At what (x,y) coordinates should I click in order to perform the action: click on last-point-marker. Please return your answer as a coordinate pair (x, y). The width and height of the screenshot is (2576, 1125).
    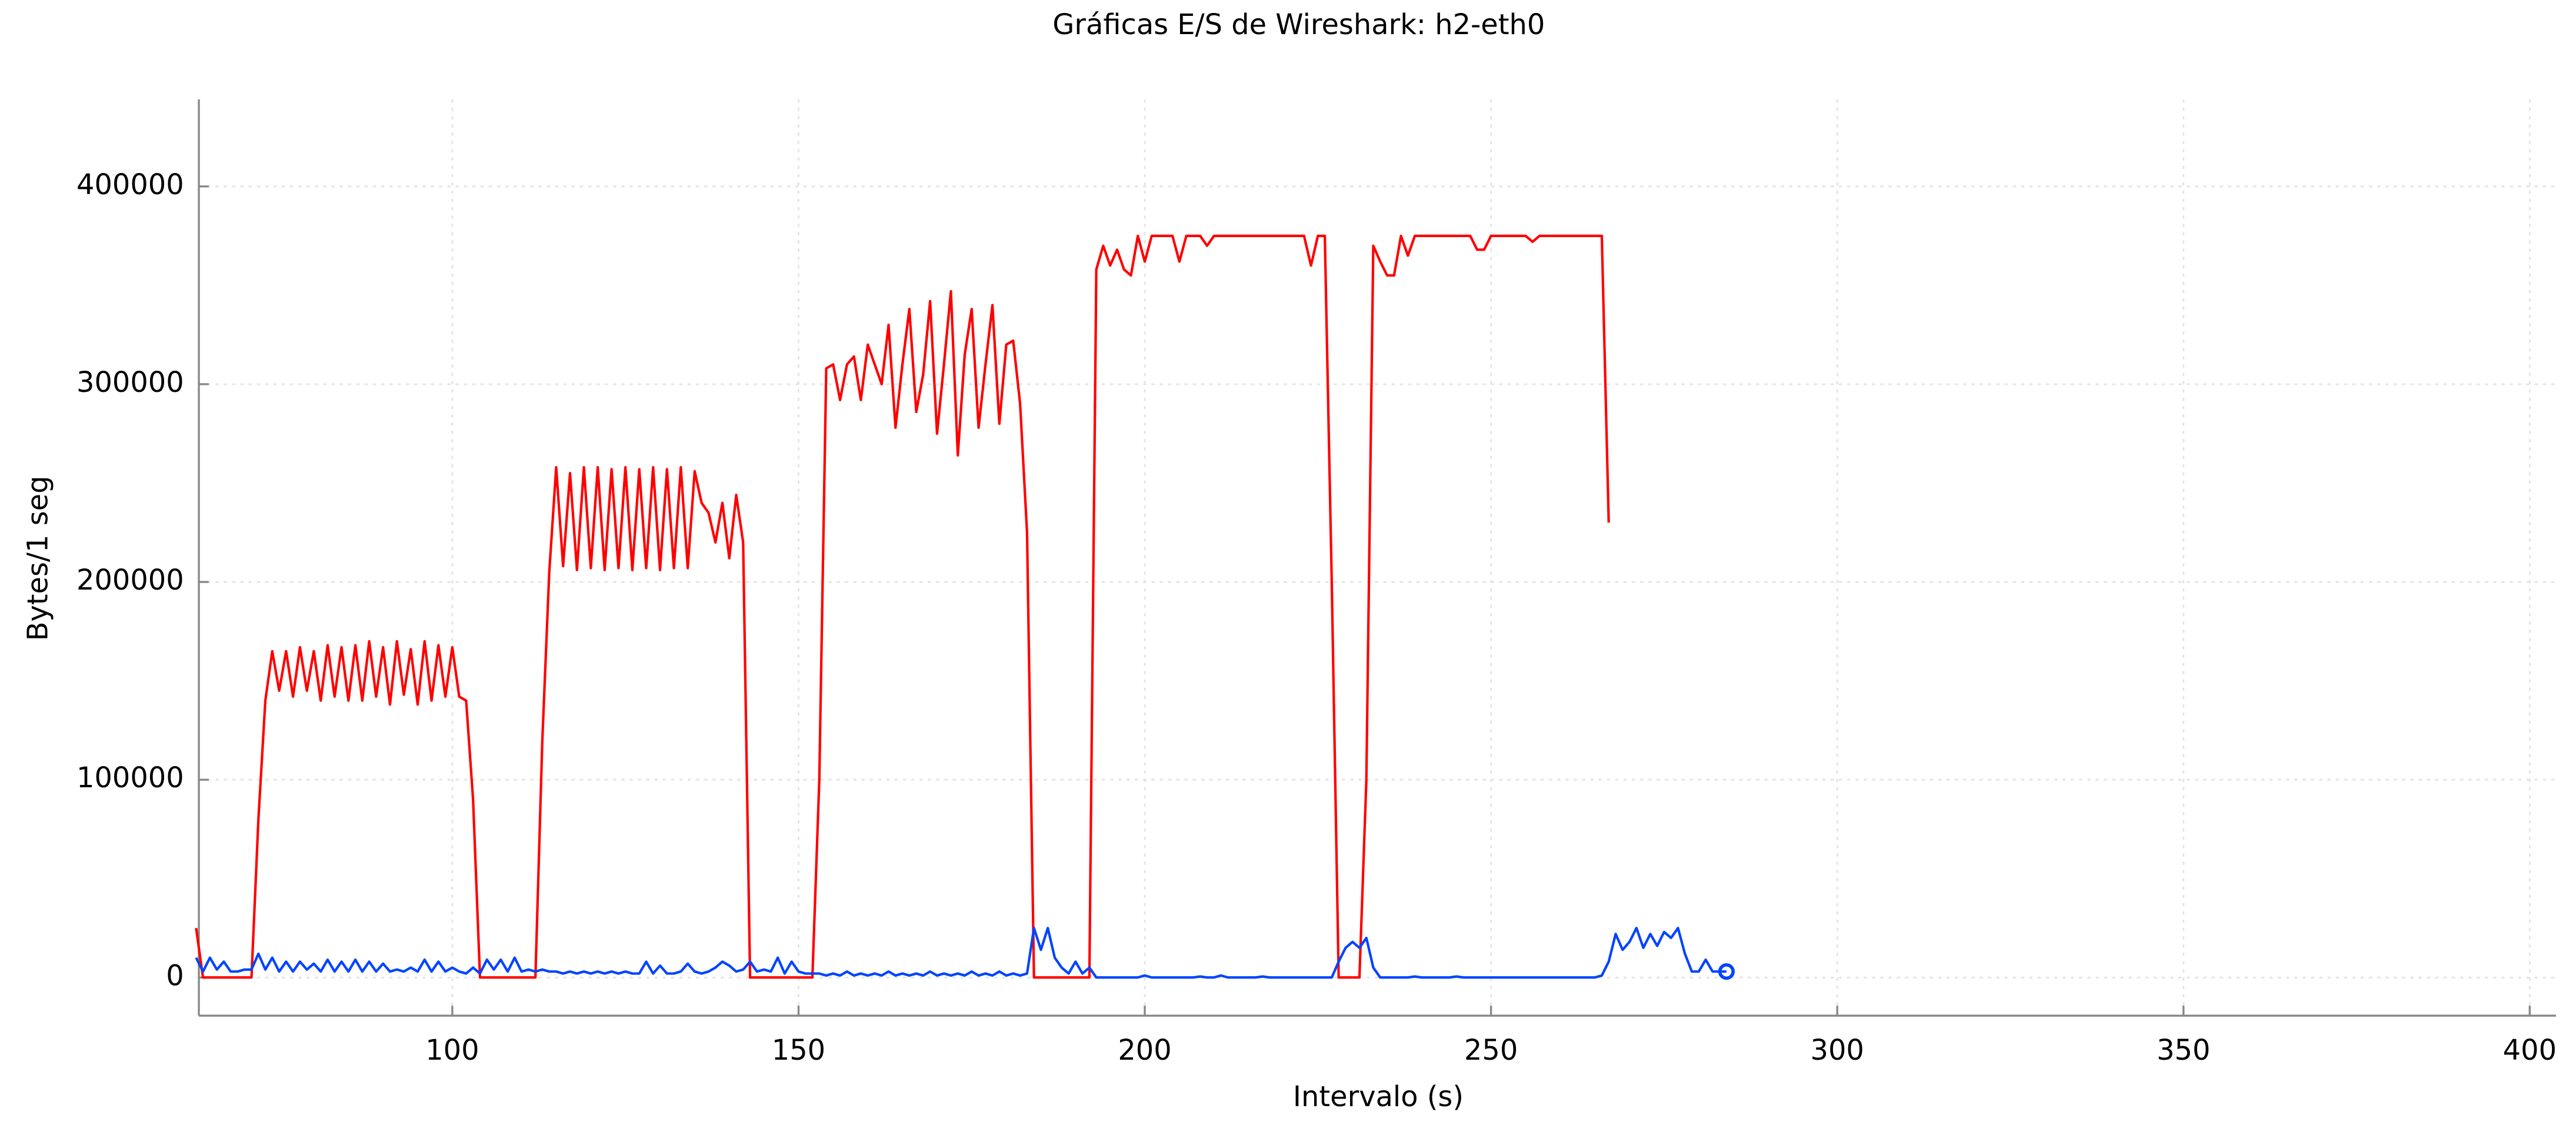
    Looking at the image, I should click on (1727, 971).